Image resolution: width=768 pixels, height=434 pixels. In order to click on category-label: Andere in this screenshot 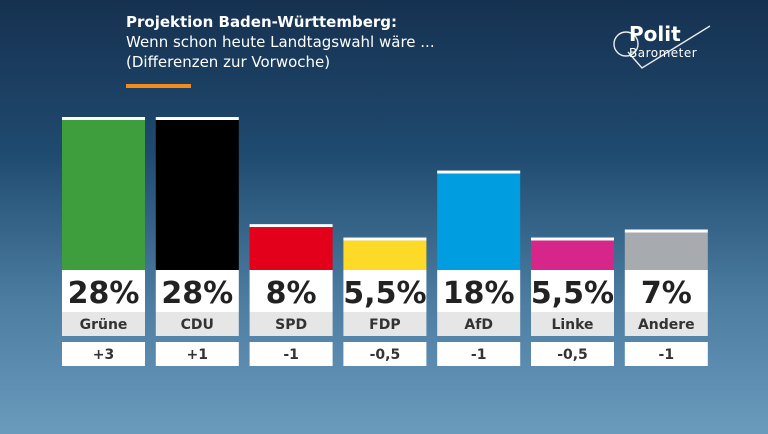, I will do `click(666, 325)`.